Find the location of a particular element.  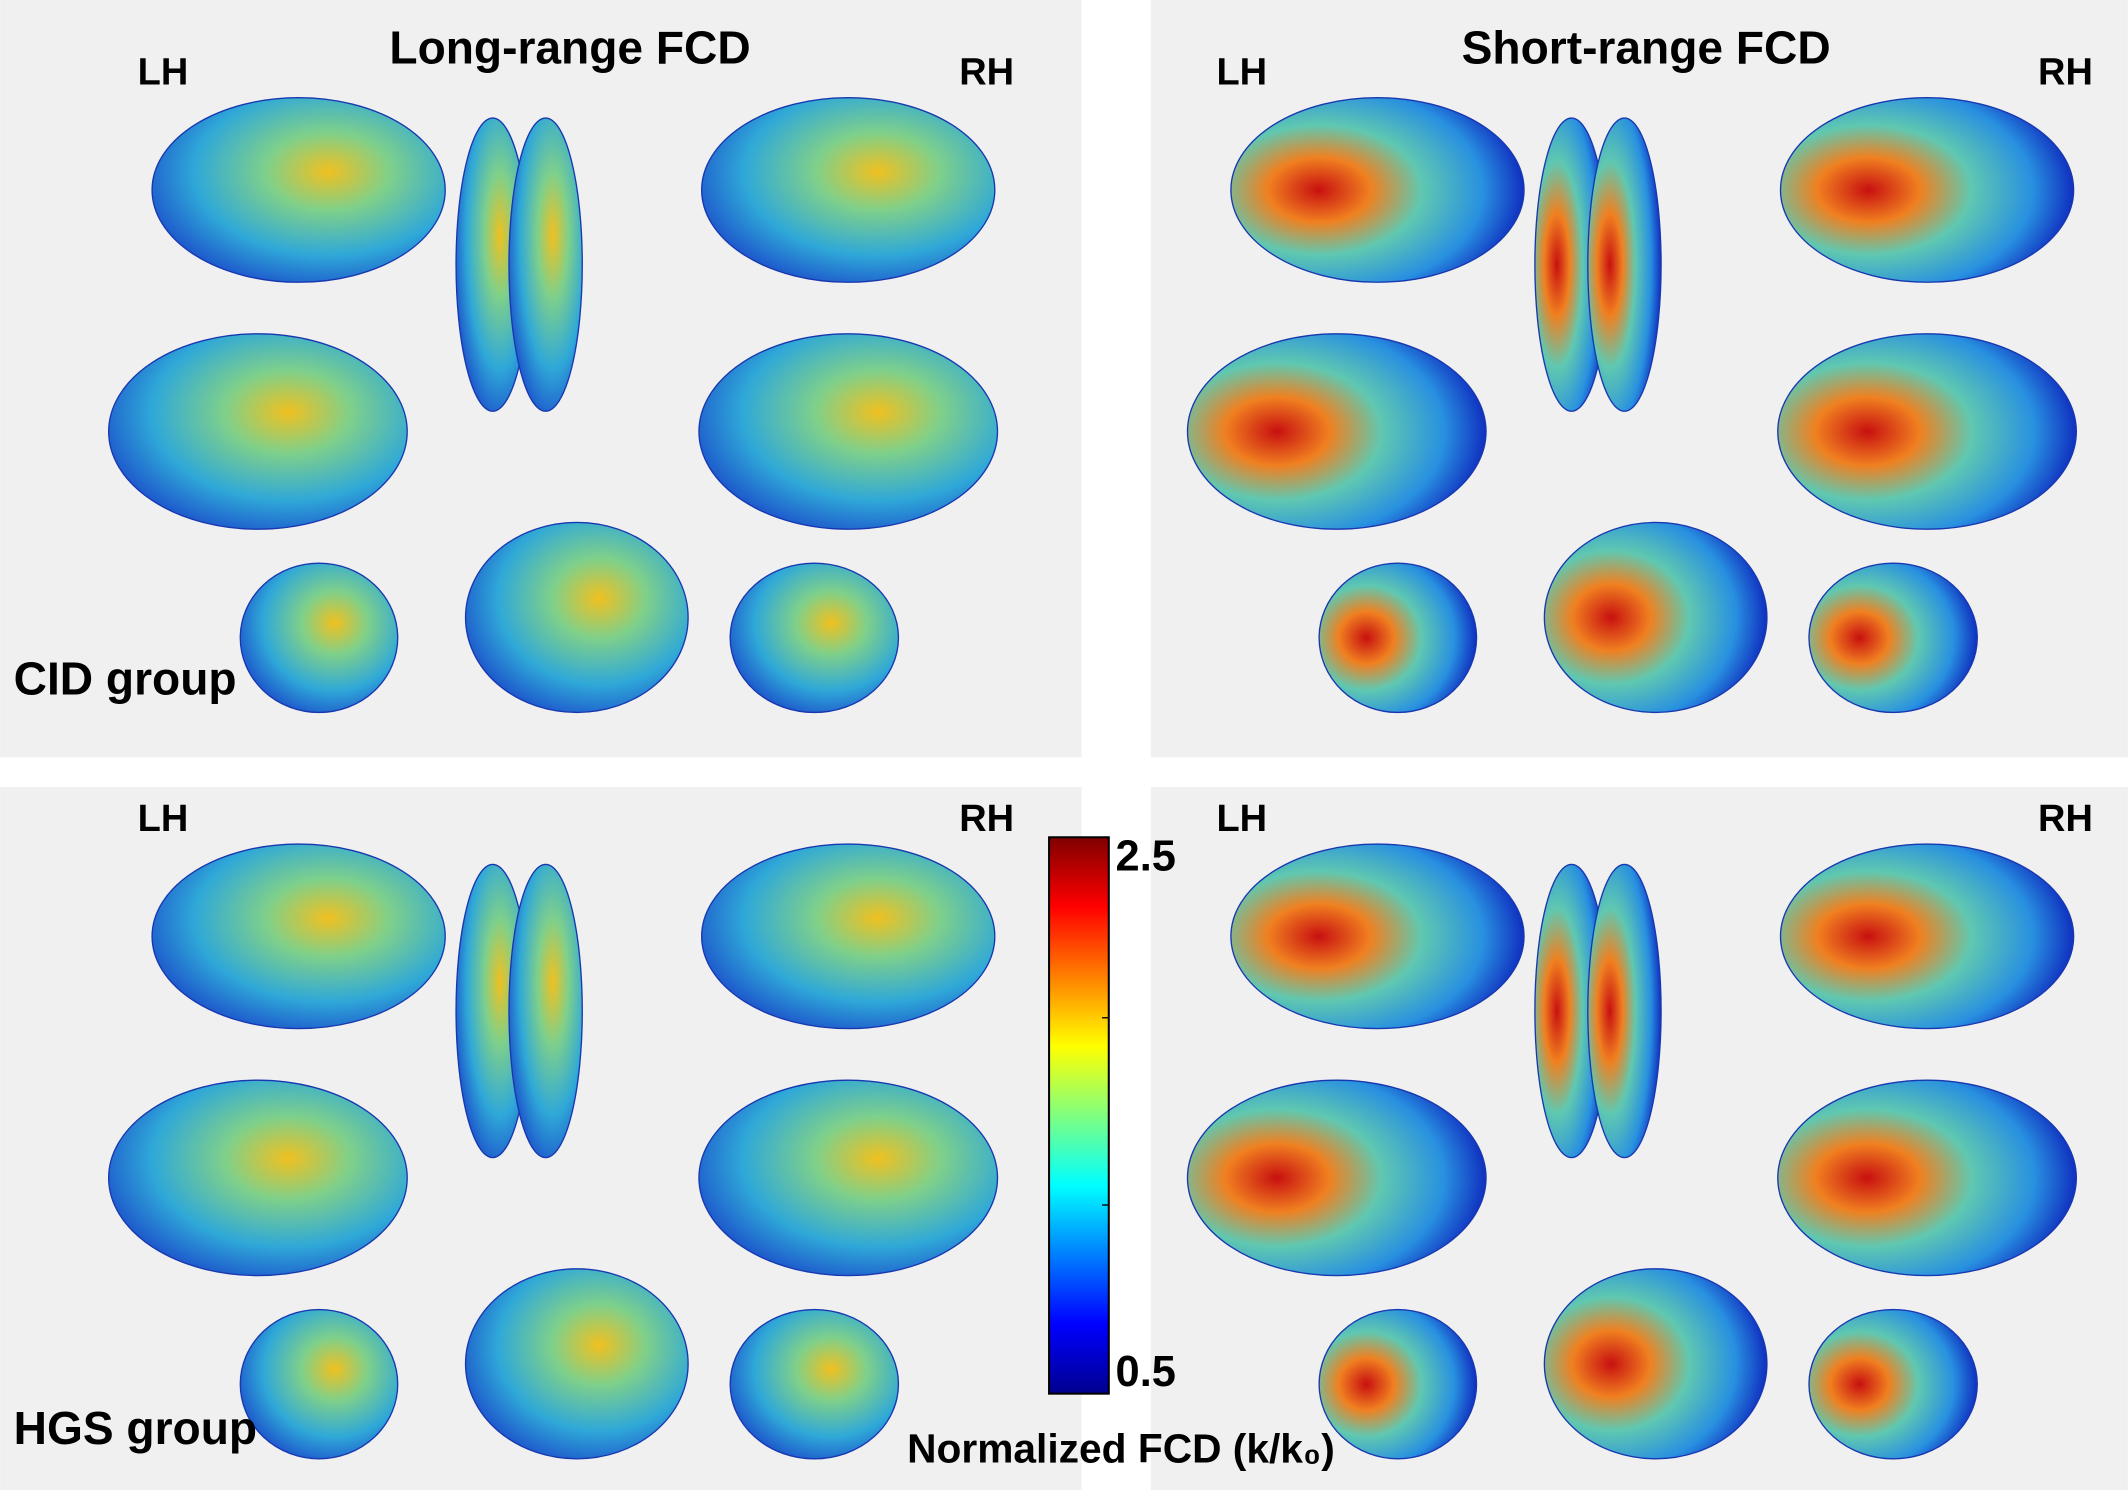

colorbar-tick-label: 2.5 is located at coordinates (1146, 856).